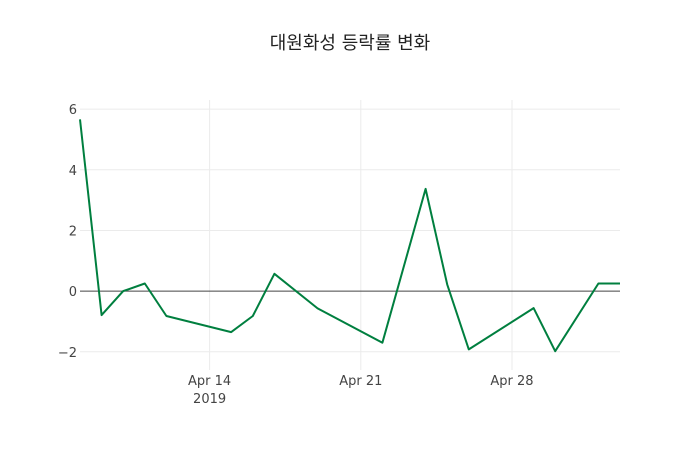 This screenshot has width=700, height=450. Describe the element at coordinates (73, 231) in the screenshot. I see `y-tick-label: 2` at that location.